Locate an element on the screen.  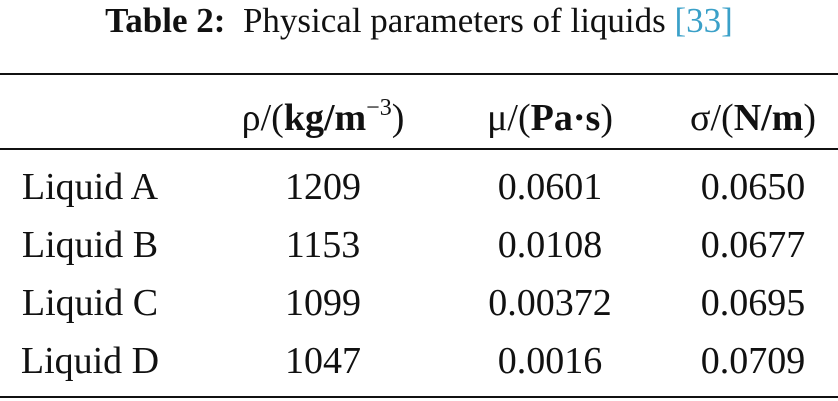
table-bottom-rule is located at coordinates (419, 397).